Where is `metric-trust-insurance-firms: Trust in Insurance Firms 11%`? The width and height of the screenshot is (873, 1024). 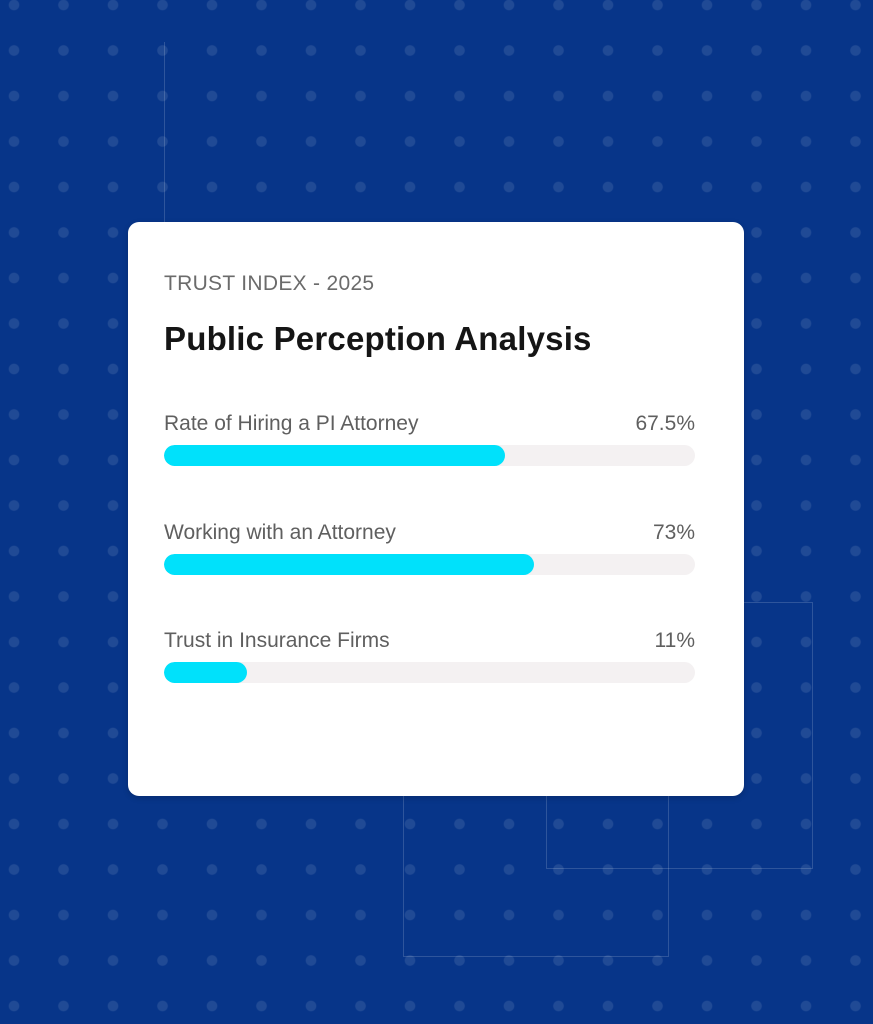
metric-trust-insurance-firms: Trust in Insurance Firms 11% is located at coordinates (429, 656).